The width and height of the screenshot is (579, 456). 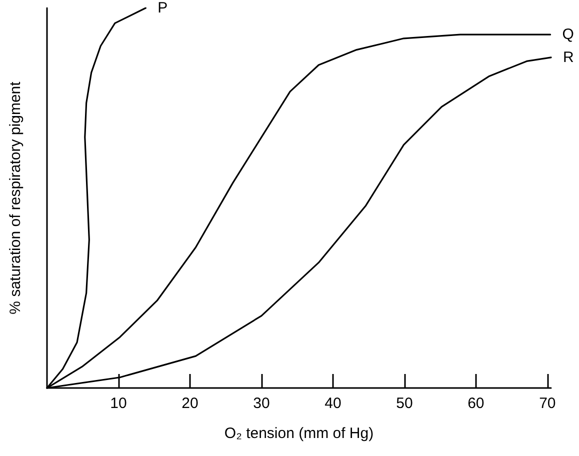 What do you see at coordinates (261, 403) in the screenshot?
I see `x-tick-label: 30` at bounding box center [261, 403].